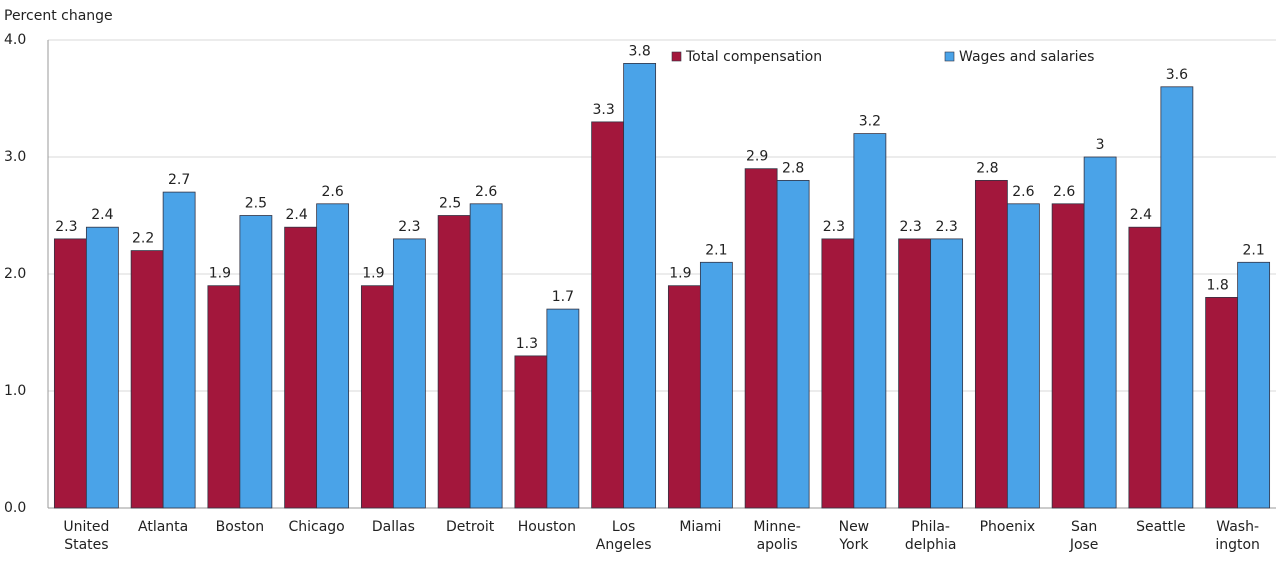  Describe the element at coordinates (527, 344) in the screenshot. I see `data-label: 1.3` at that location.